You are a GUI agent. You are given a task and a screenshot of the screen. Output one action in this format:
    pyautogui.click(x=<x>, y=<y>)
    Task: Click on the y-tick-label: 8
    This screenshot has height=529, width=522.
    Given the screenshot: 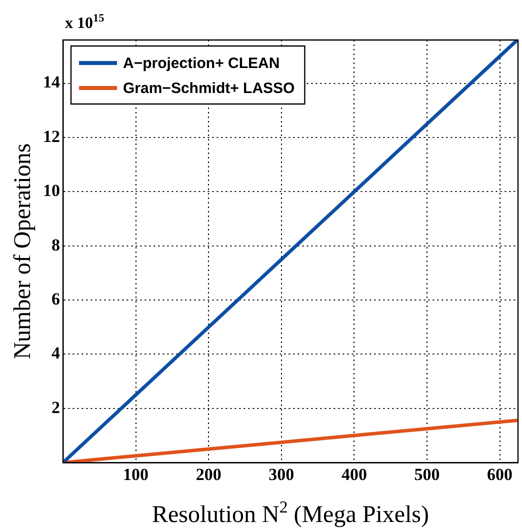 What is the action you would take?
    pyautogui.click(x=56, y=244)
    